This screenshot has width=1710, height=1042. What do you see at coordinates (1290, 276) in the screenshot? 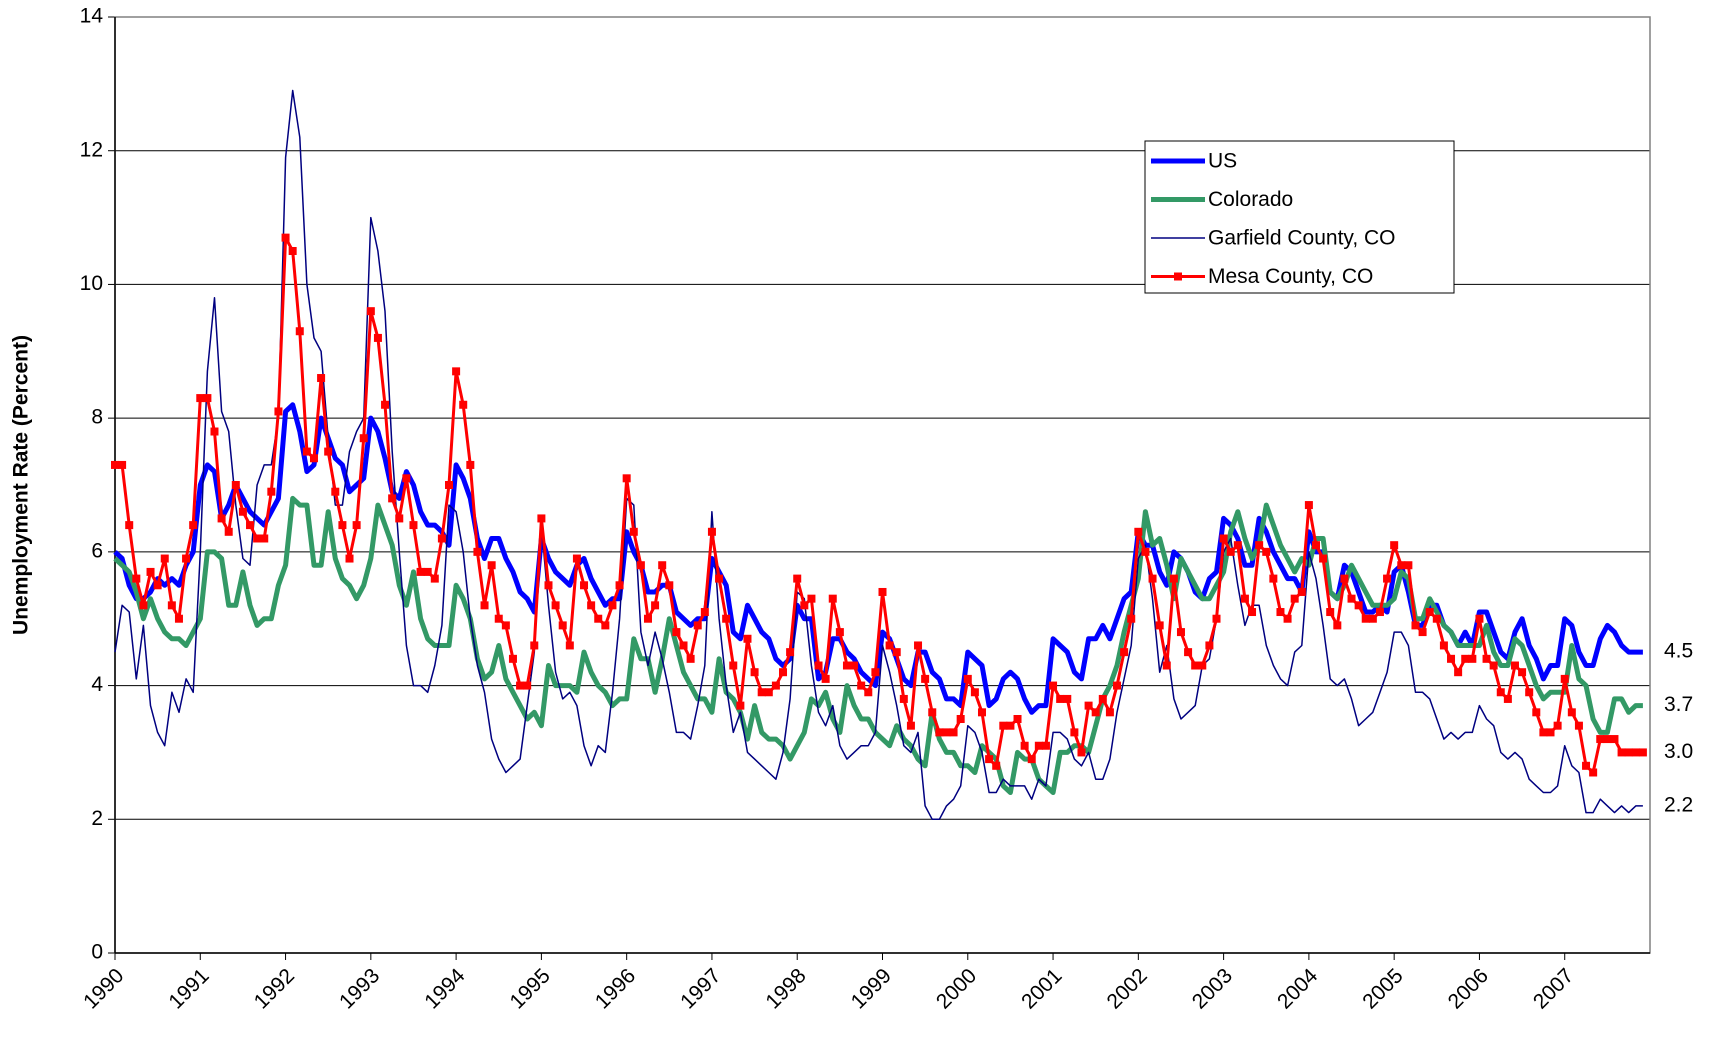
I see `legend-label: Mesa County, CO` at bounding box center [1290, 276].